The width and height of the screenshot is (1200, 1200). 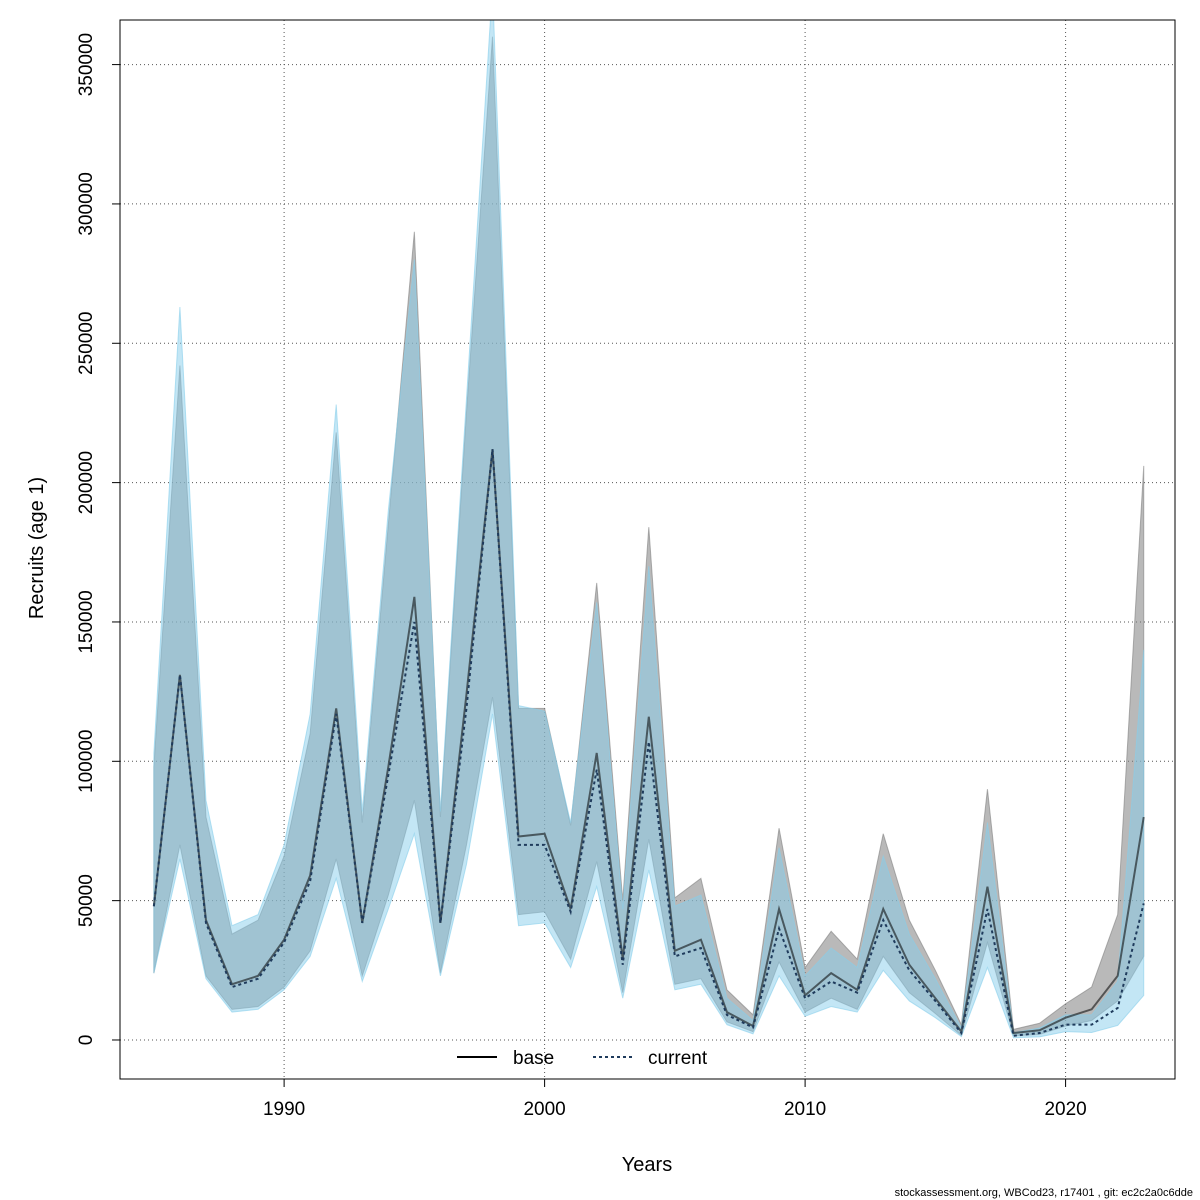 What do you see at coordinates (675, 1099) in the screenshot?
I see `x-axis-ticks: 1990 2000 2010 2020` at bounding box center [675, 1099].